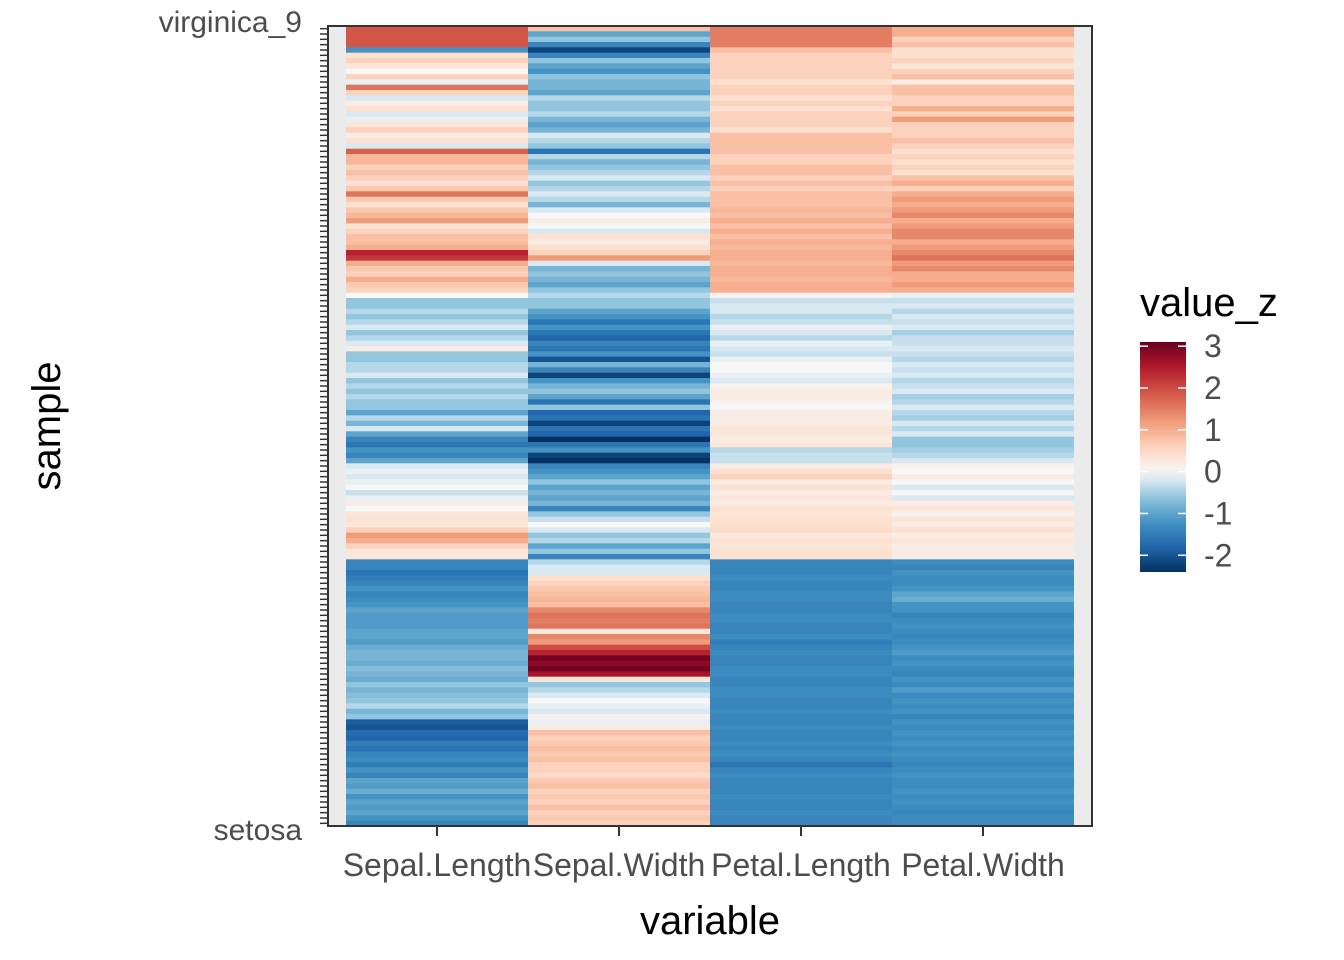 This screenshot has height=960, width=1344. Describe the element at coordinates (1209, 427) in the screenshot. I see `color-legend: value_z 3 2 1 0 -1 -2` at that location.